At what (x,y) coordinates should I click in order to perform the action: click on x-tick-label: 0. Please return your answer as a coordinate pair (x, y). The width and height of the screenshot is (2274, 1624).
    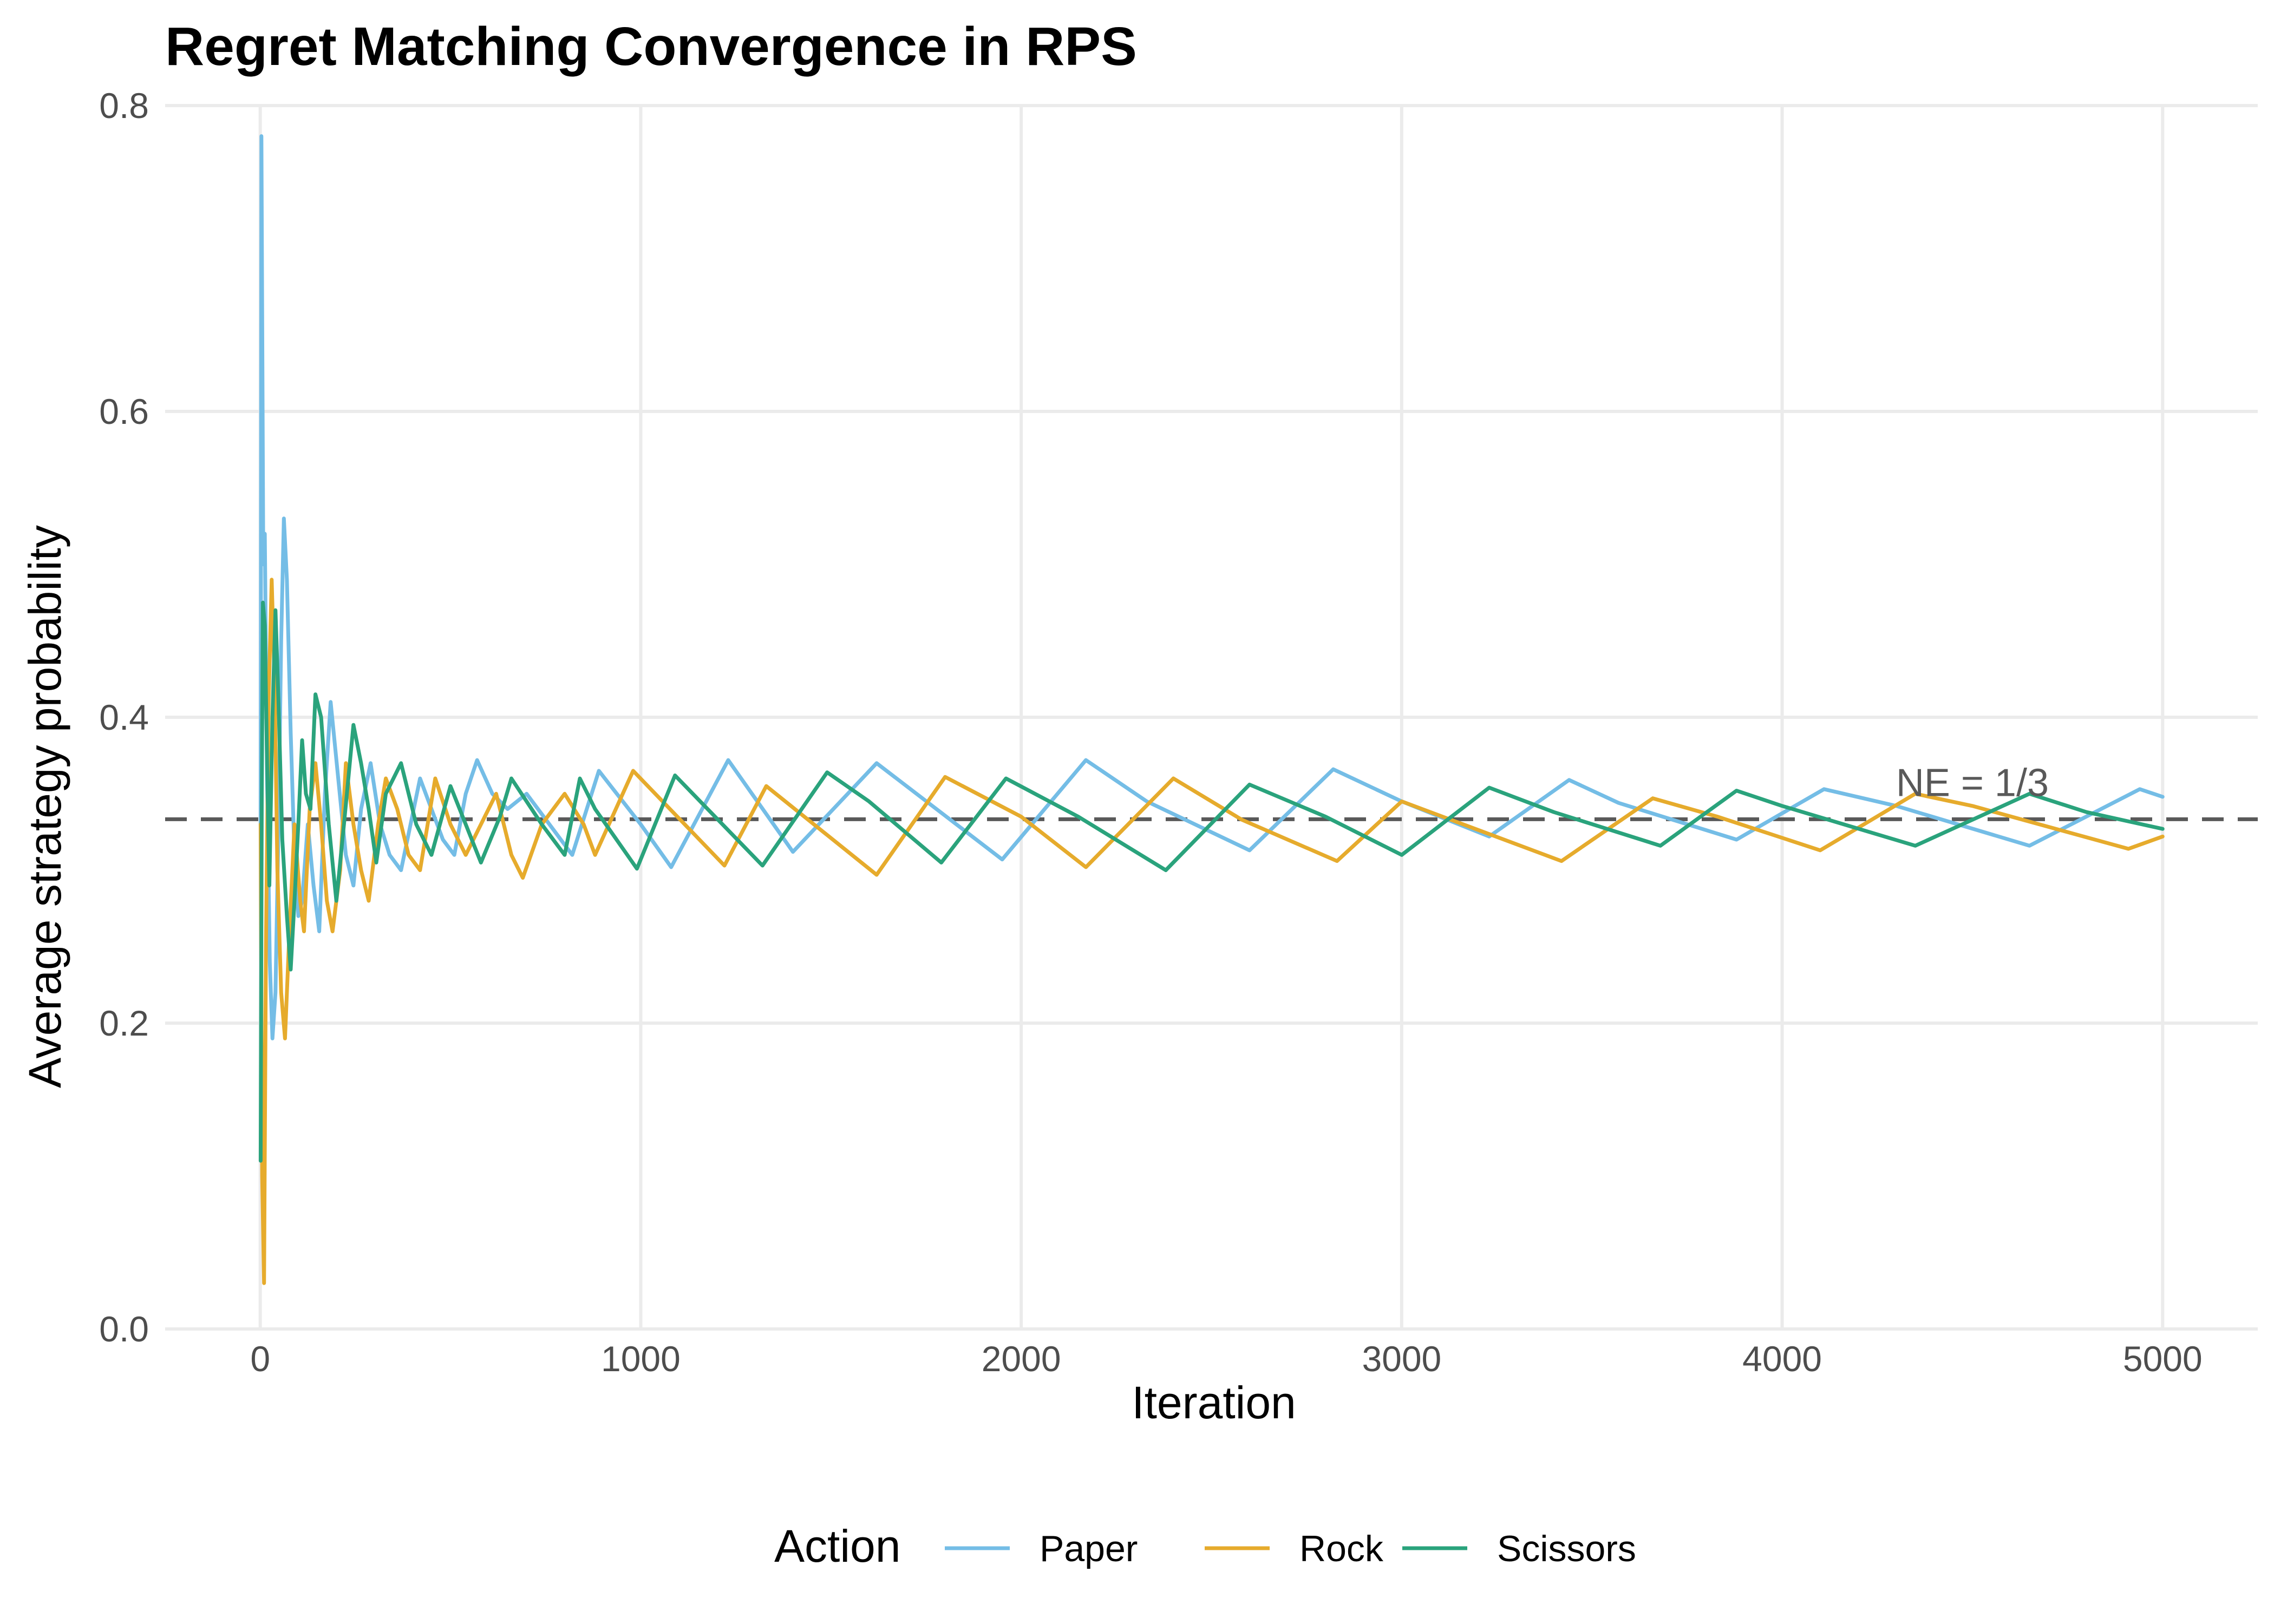
    Looking at the image, I should click on (260, 1359).